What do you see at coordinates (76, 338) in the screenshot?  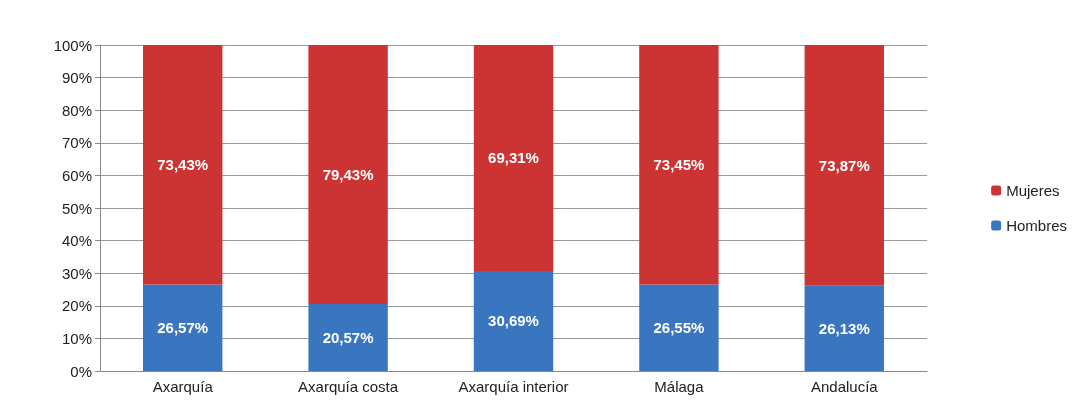 I see `y-tick-label: 10%` at bounding box center [76, 338].